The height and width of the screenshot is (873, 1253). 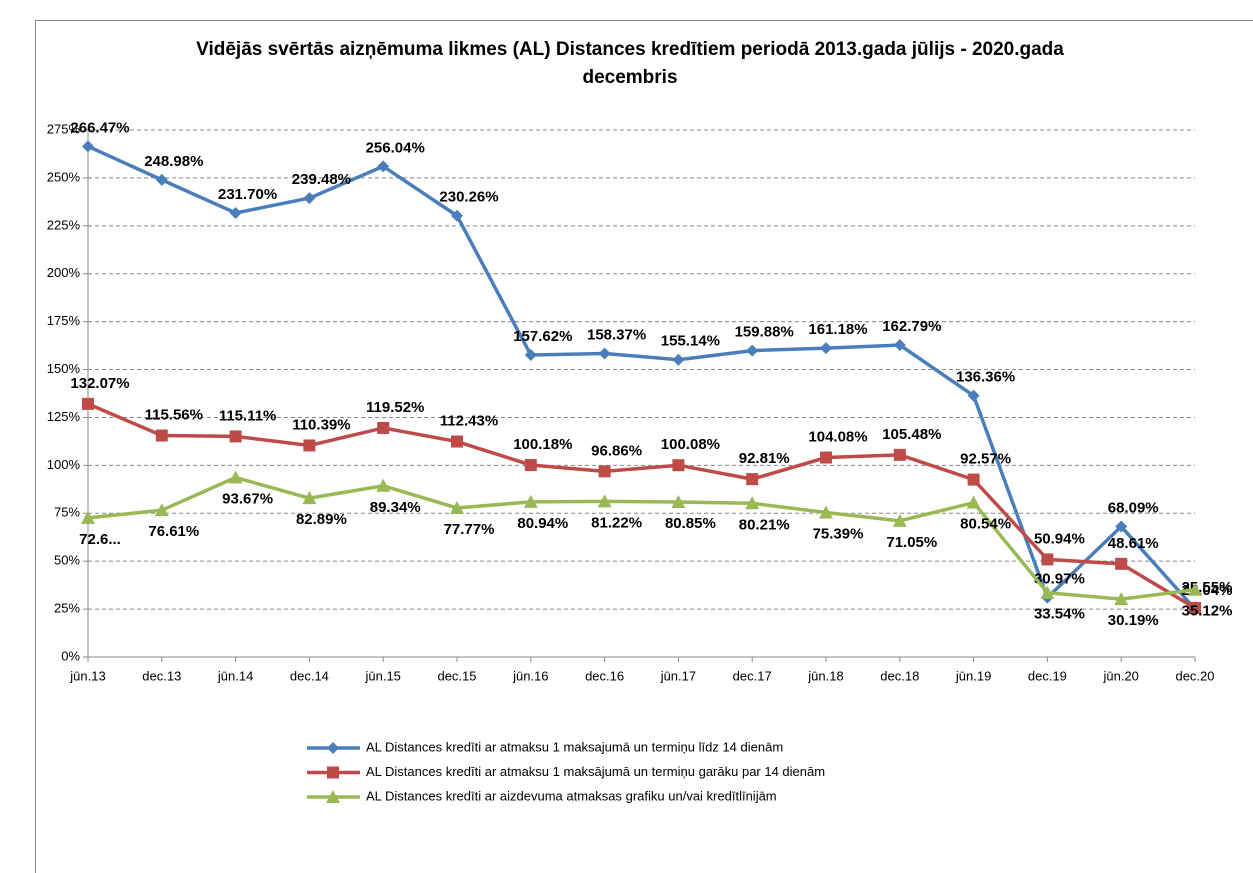 What do you see at coordinates (911, 542) in the screenshot?
I see `data-label: 71.05%` at bounding box center [911, 542].